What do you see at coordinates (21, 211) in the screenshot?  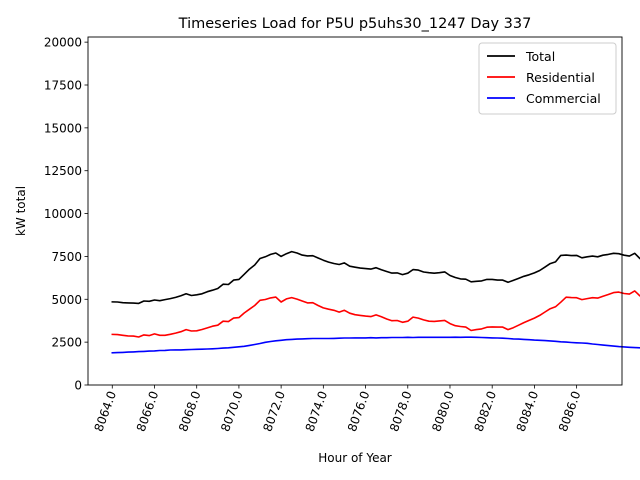 I see `y-axis-label: kW total` at bounding box center [21, 211].